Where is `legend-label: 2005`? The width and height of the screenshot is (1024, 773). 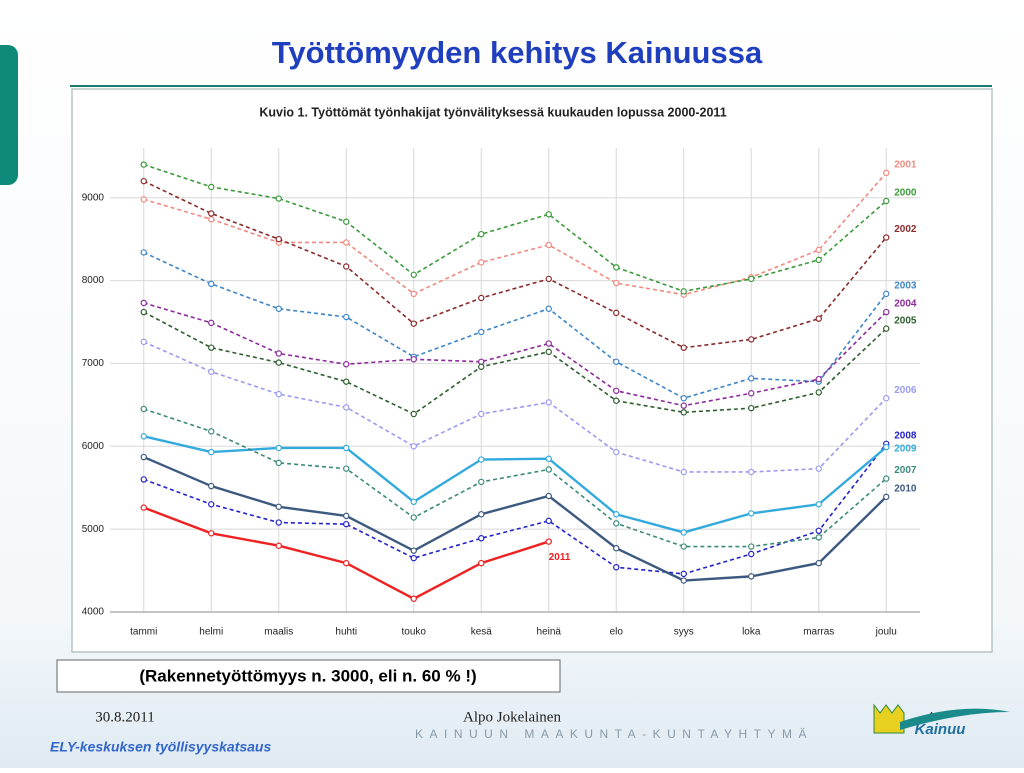
legend-label: 2005 is located at coordinates (905, 320).